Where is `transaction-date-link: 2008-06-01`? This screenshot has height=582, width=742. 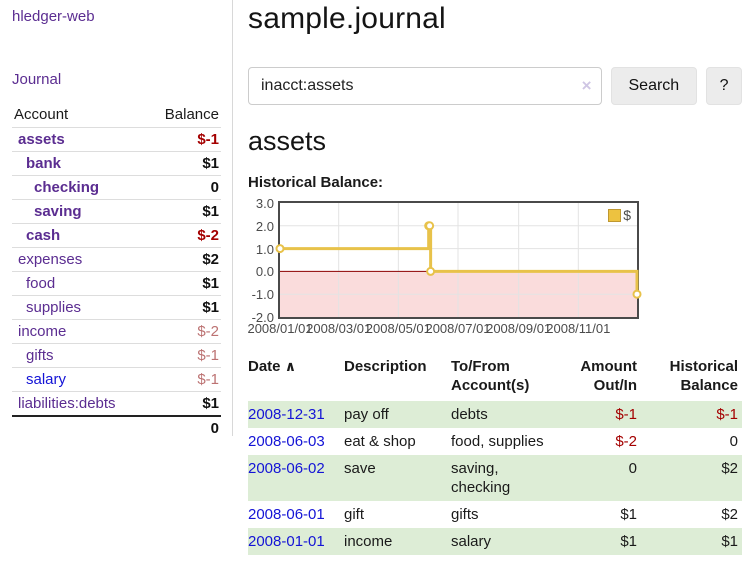 transaction-date-link: 2008-06-01 is located at coordinates (286, 514).